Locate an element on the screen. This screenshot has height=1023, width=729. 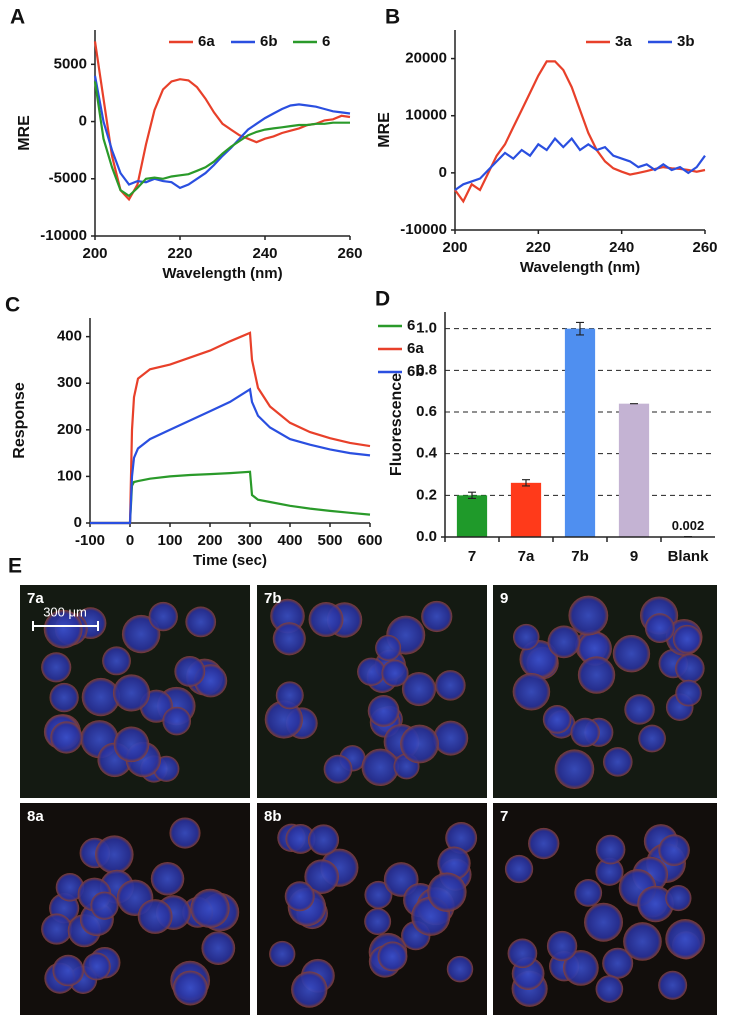
y-tick-label: 100 is located at coordinates (69, 475).